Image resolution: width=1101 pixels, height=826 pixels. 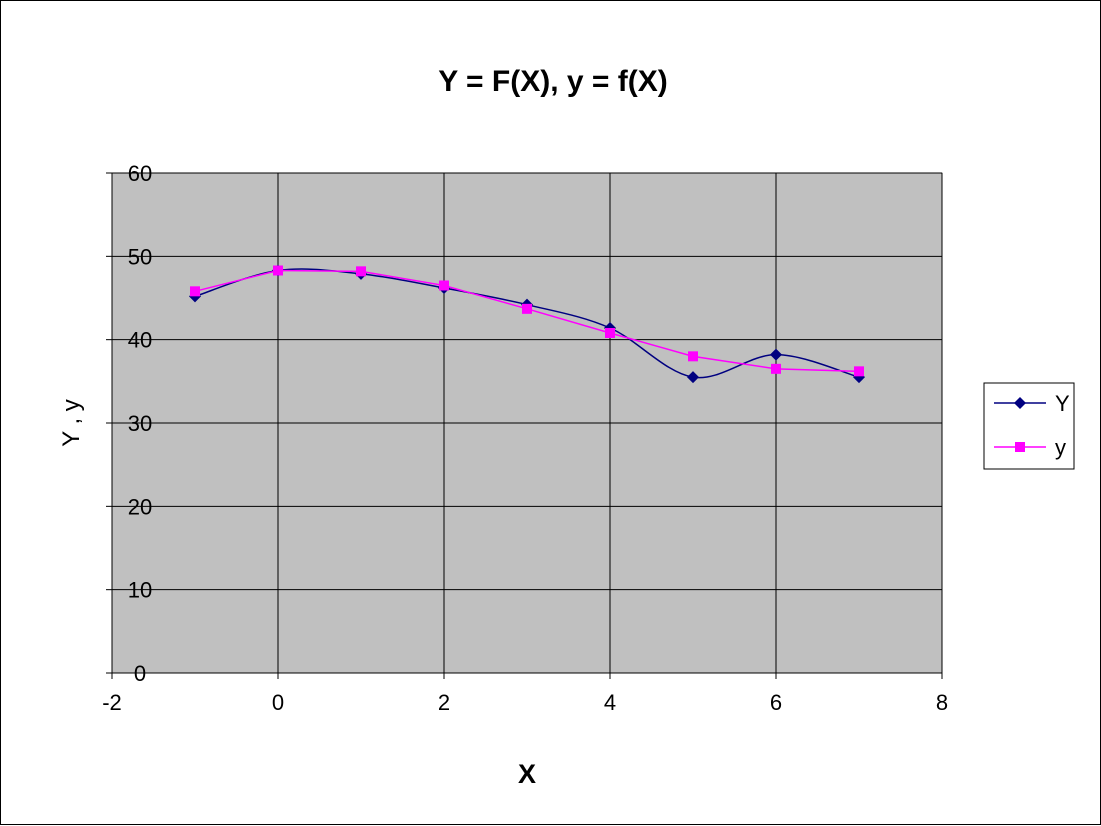 What do you see at coordinates (140, 590) in the screenshot?
I see `y-tick-label-1: 10` at bounding box center [140, 590].